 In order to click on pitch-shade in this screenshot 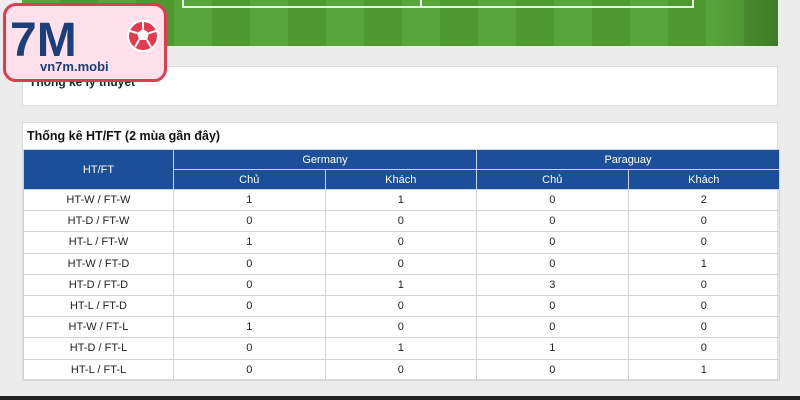, I will do `click(743, 23)`.